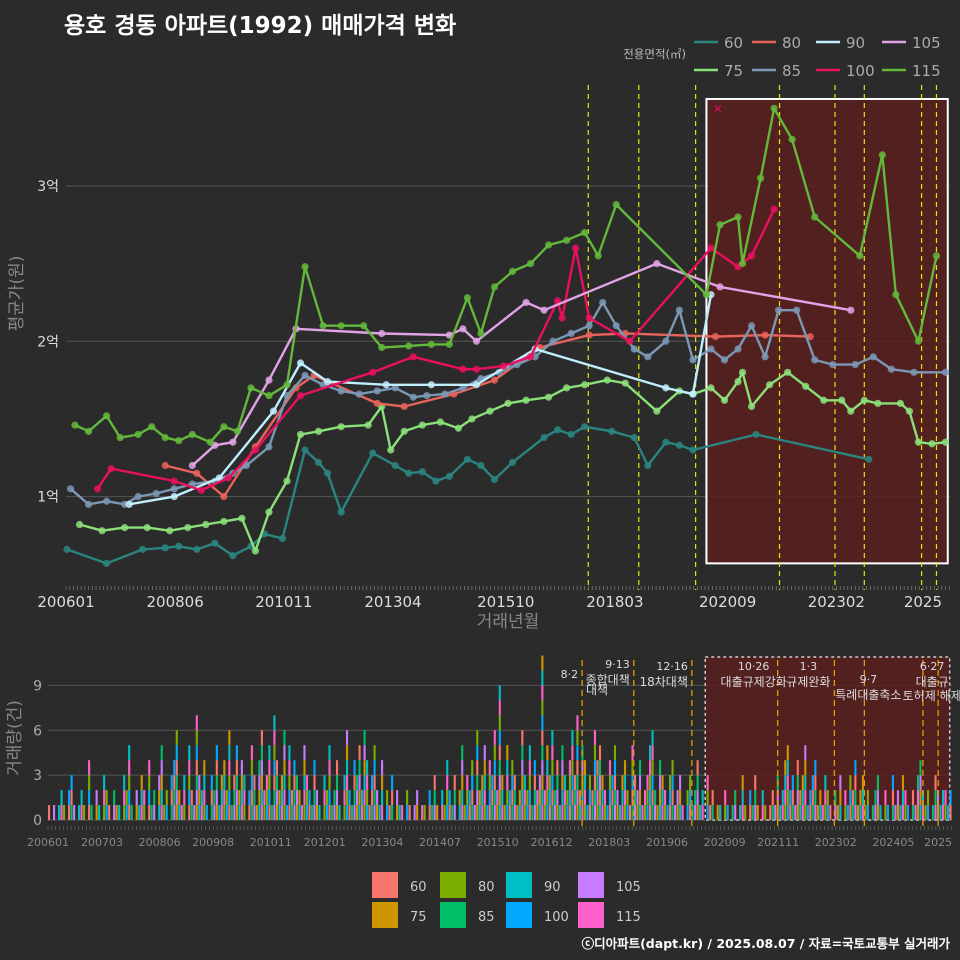 The image size is (960, 960). Describe the element at coordinates (537, 915) in the screenshot. I see `bar-legend-item-100: 100` at that location.